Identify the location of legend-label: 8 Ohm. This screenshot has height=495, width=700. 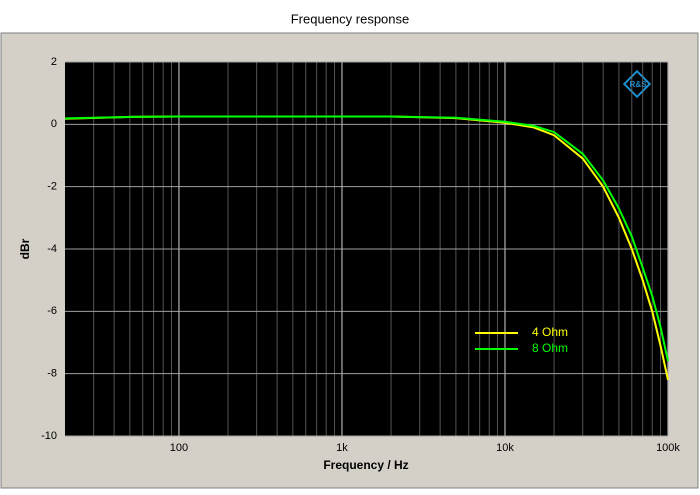
(550, 348).